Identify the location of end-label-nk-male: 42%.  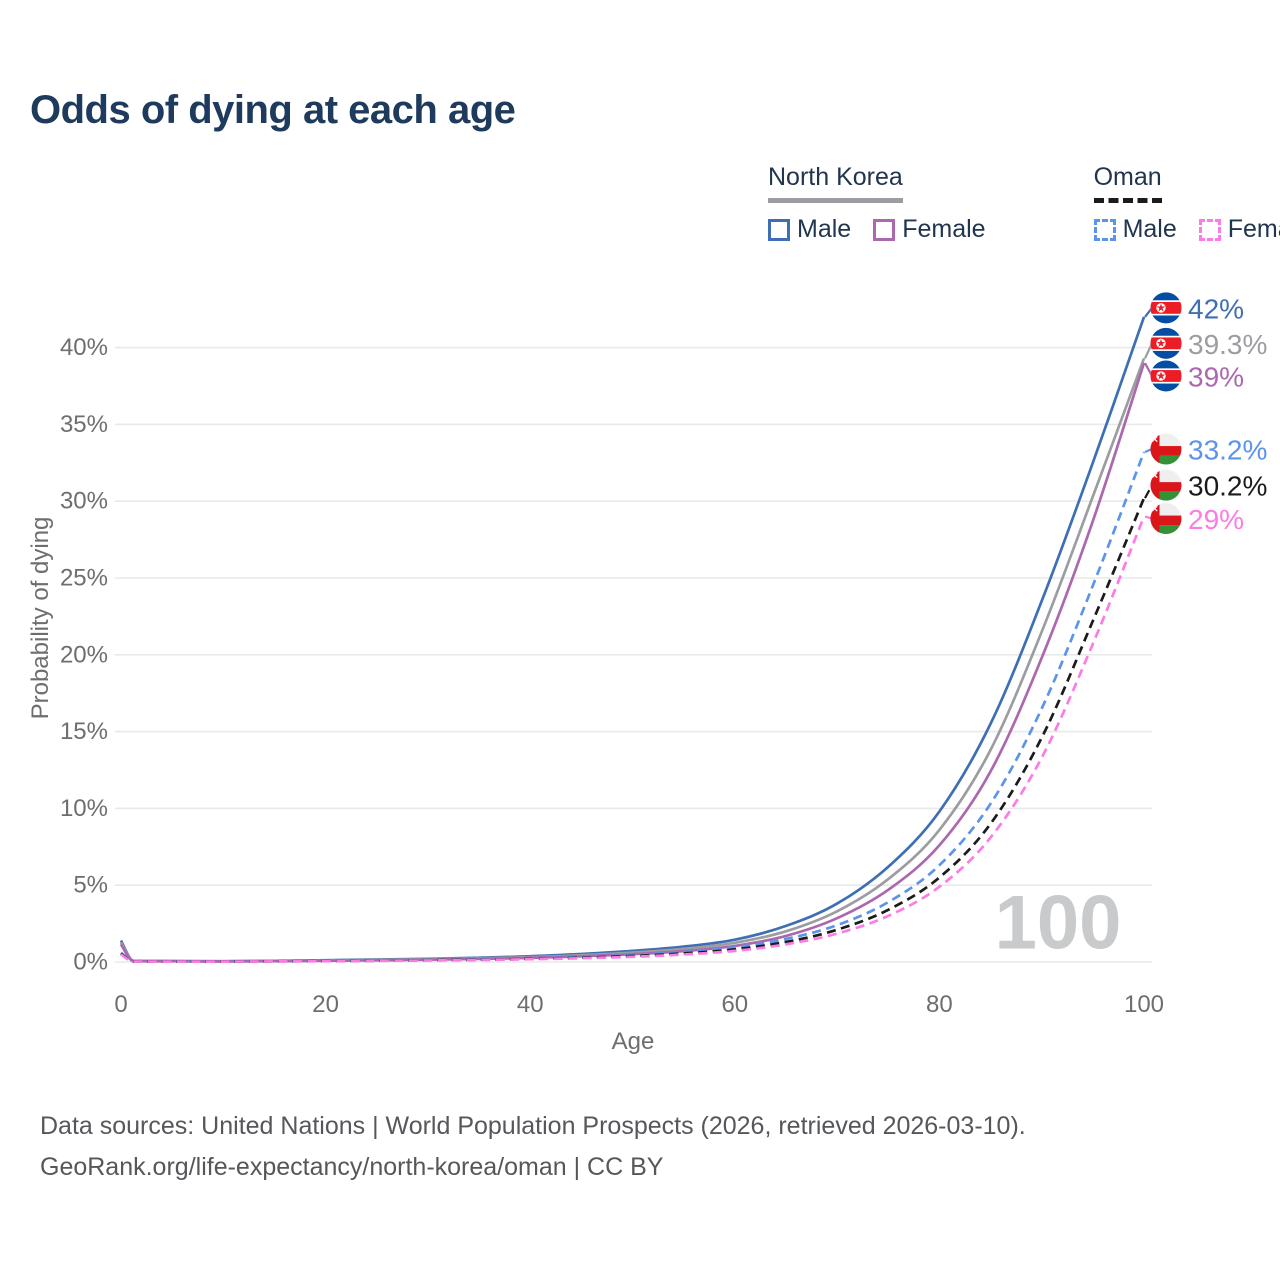
(1194, 308).